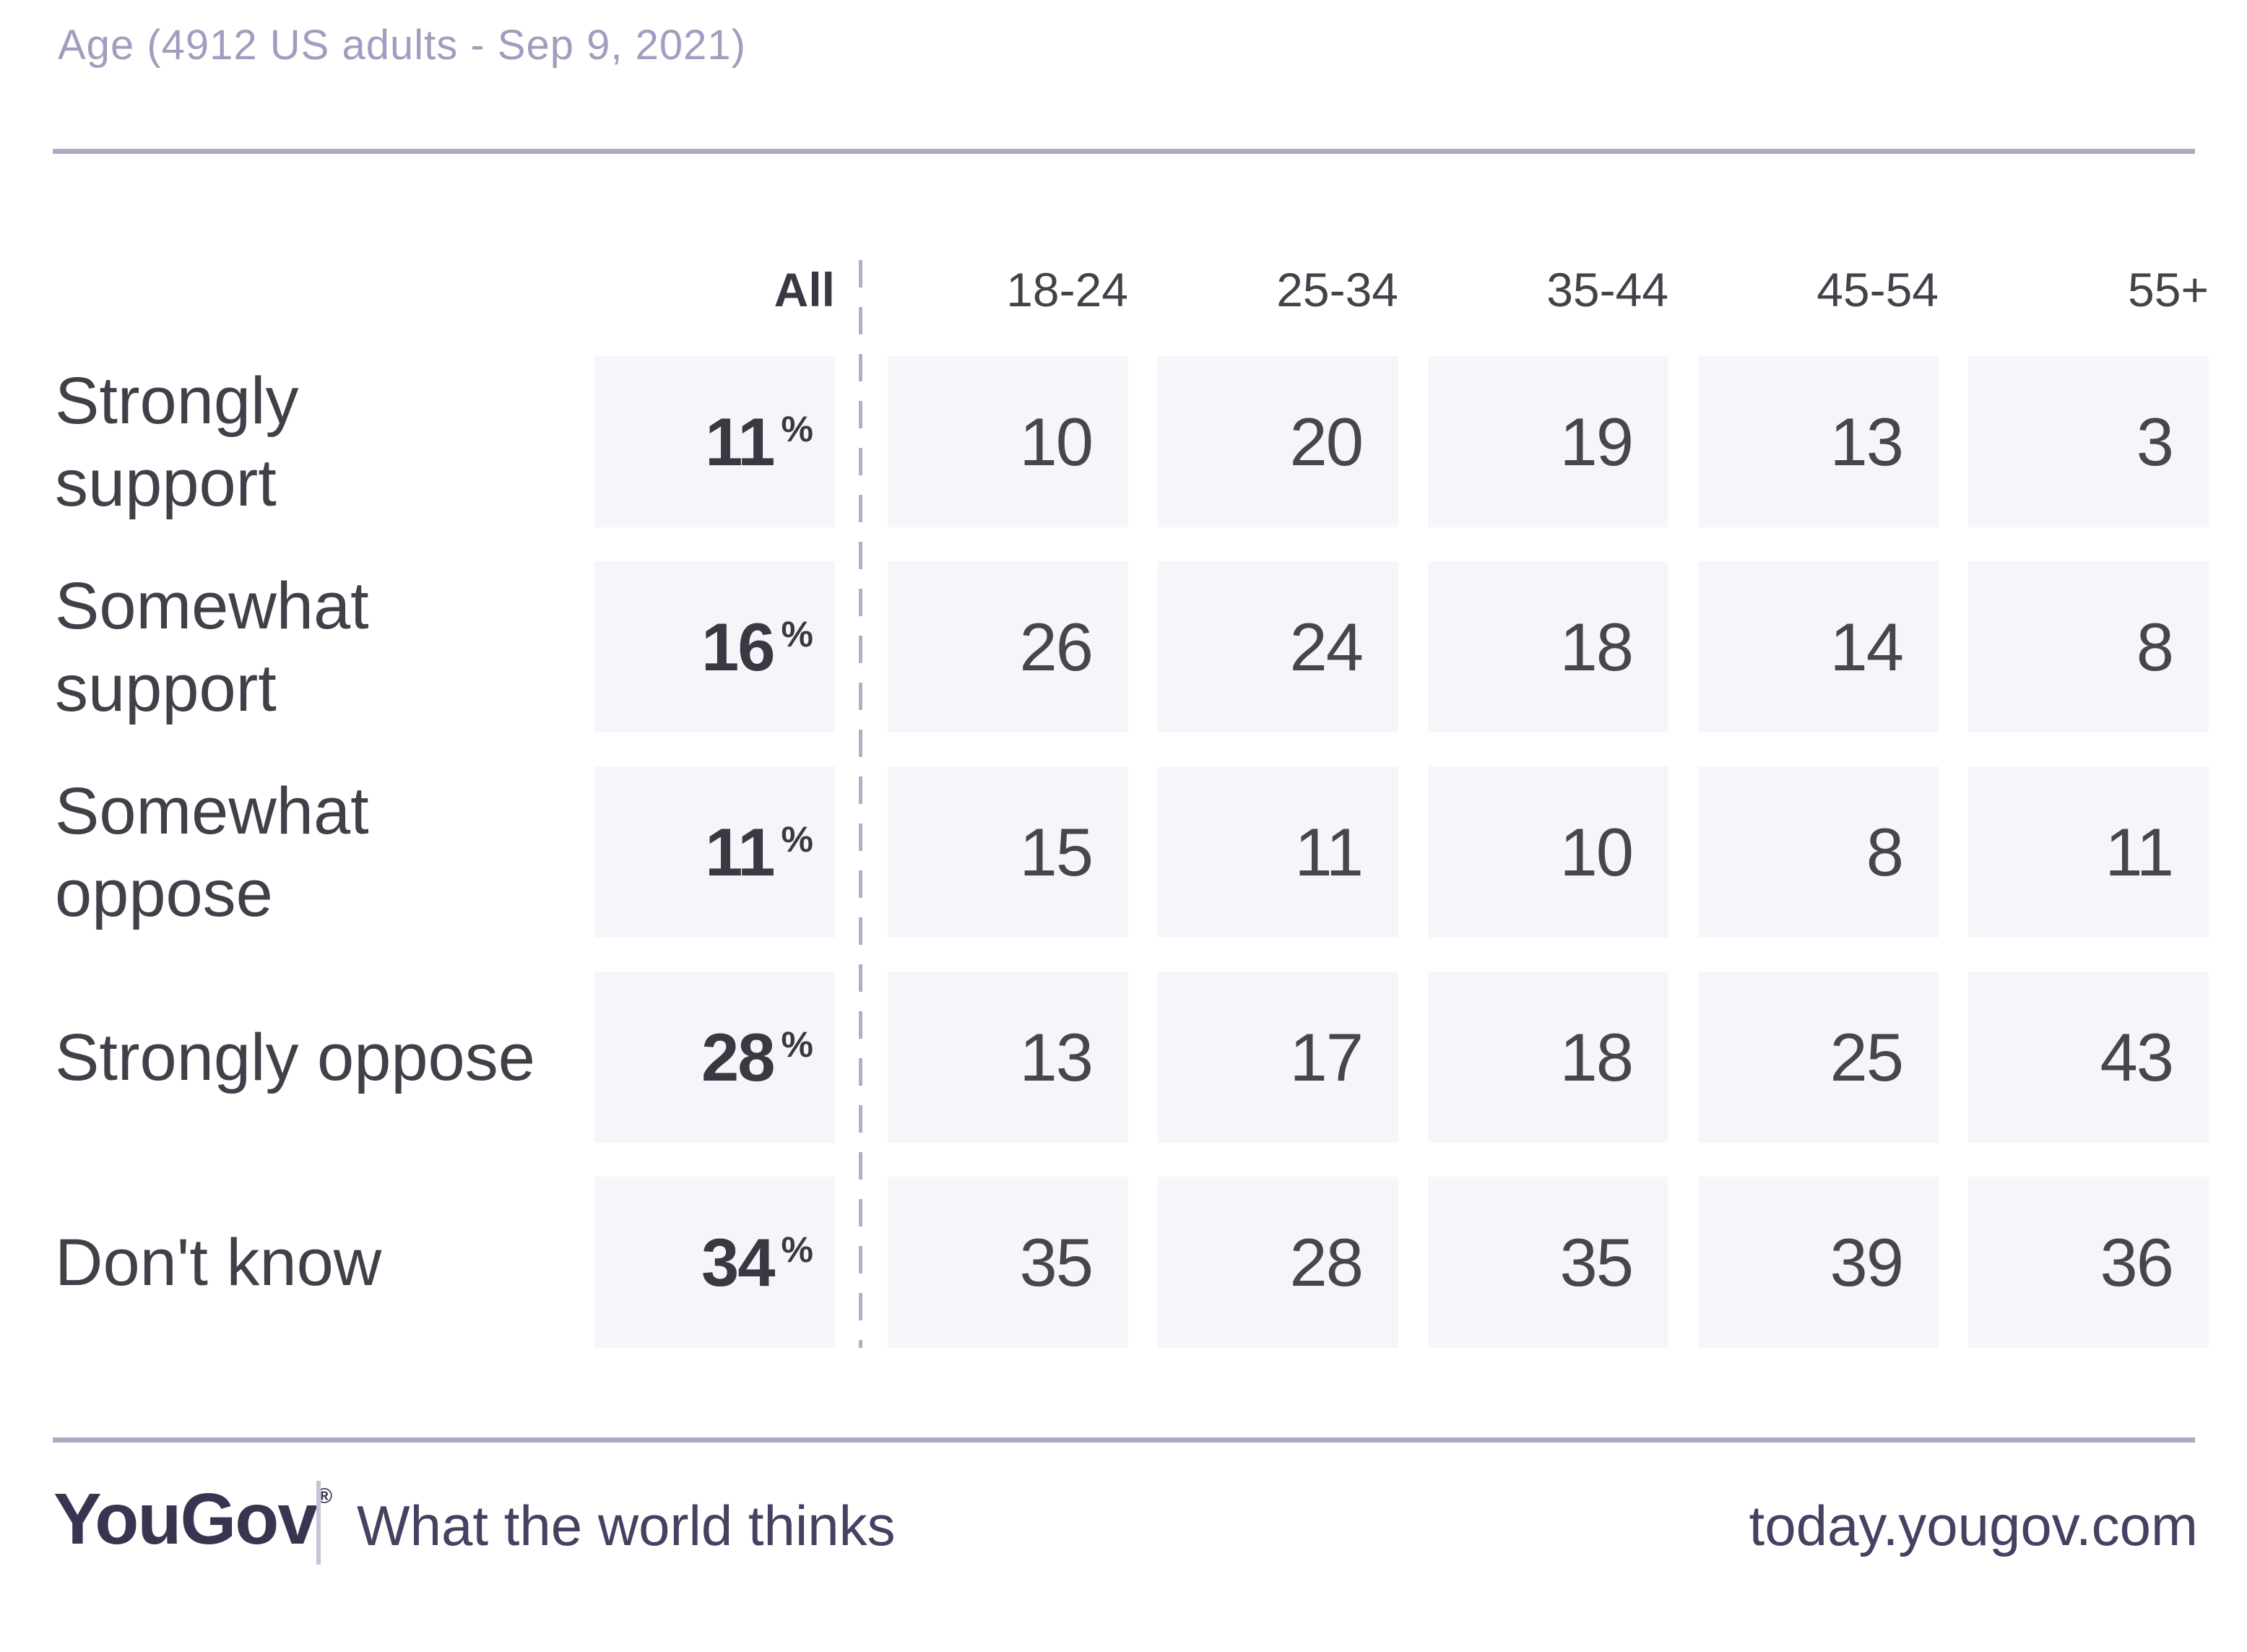  What do you see at coordinates (738, 646) in the screenshot?
I see `all-value: 16` at bounding box center [738, 646].